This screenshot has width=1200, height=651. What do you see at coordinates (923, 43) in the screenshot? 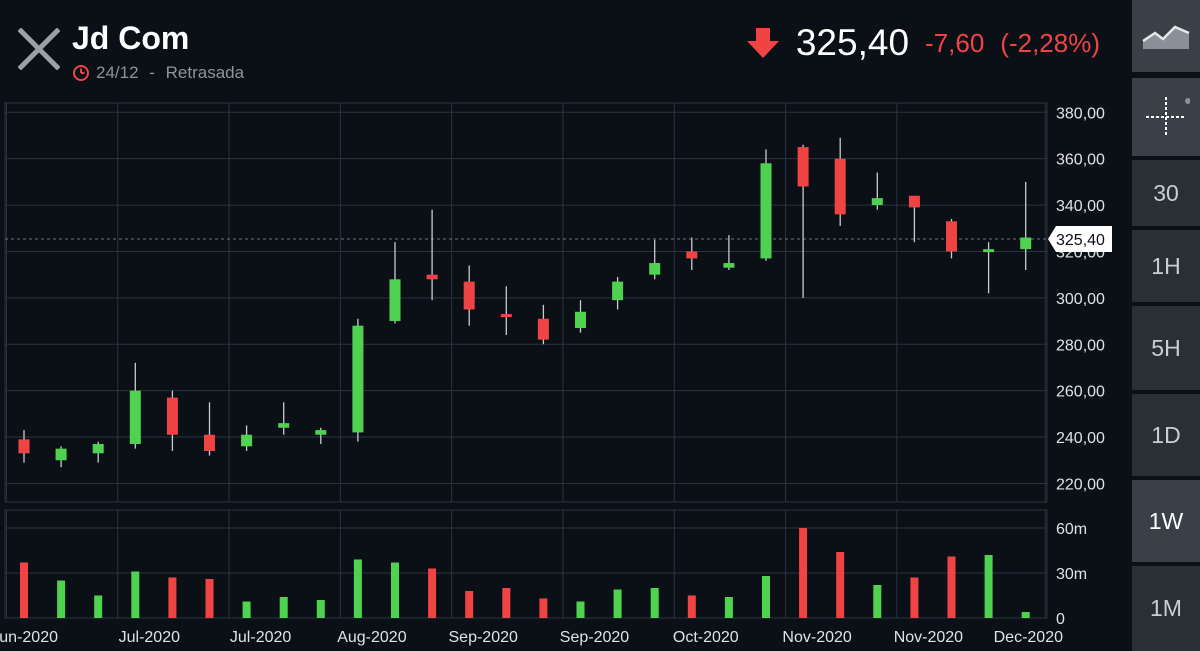
I see `price-block: 325,40 -7,60 (-2,28%)` at bounding box center [923, 43].